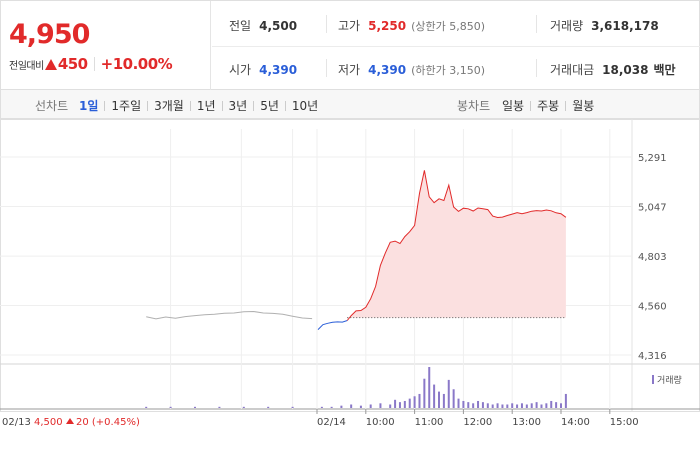 This screenshot has width=700, height=450. I want to click on change-percent: +10.00%, so click(136, 64).